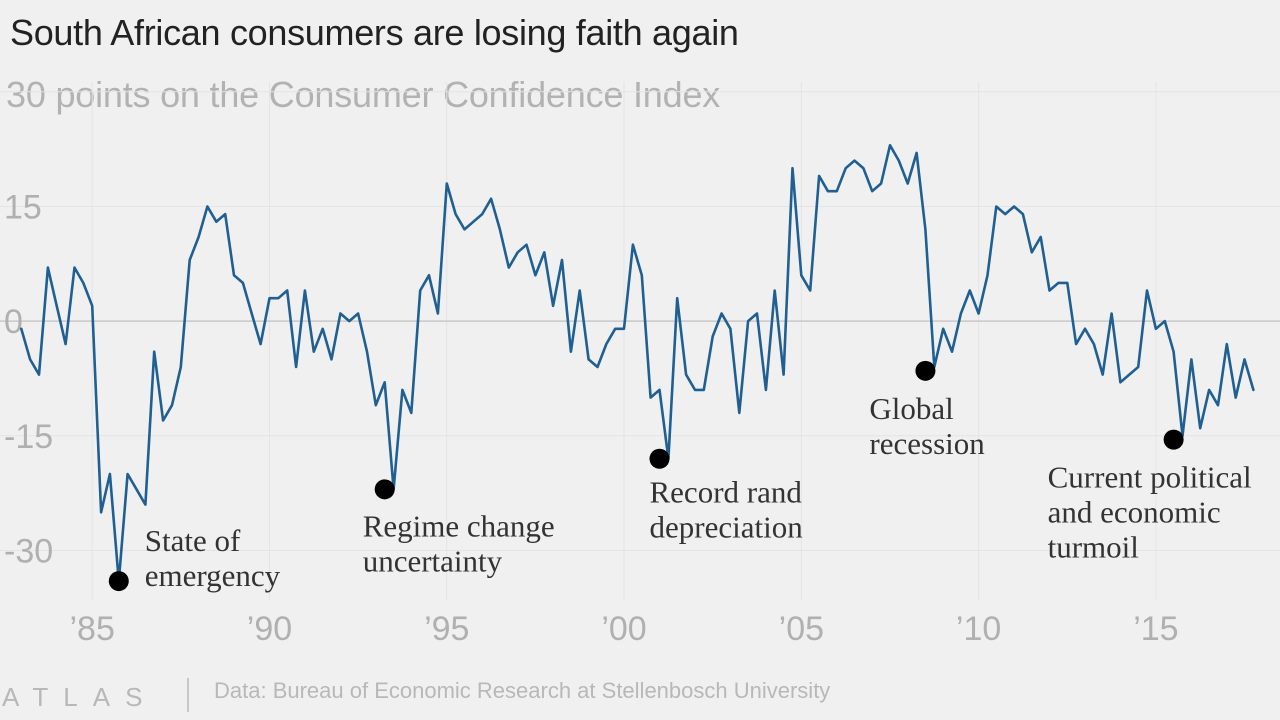 The height and width of the screenshot is (720, 1280). I want to click on y-axis-ticks: 15 0 -15 -30, so click(28, 379).